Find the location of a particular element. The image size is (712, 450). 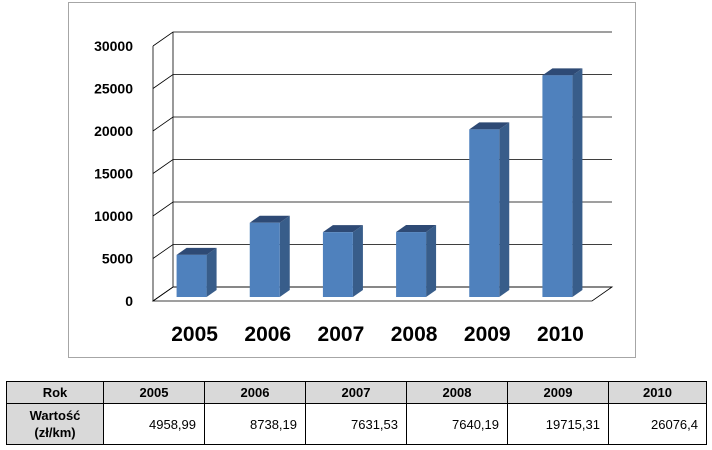

table-header-row: Rok 2005 2006 2007 2008 2009 2010 is located at coordinates (356, 392).